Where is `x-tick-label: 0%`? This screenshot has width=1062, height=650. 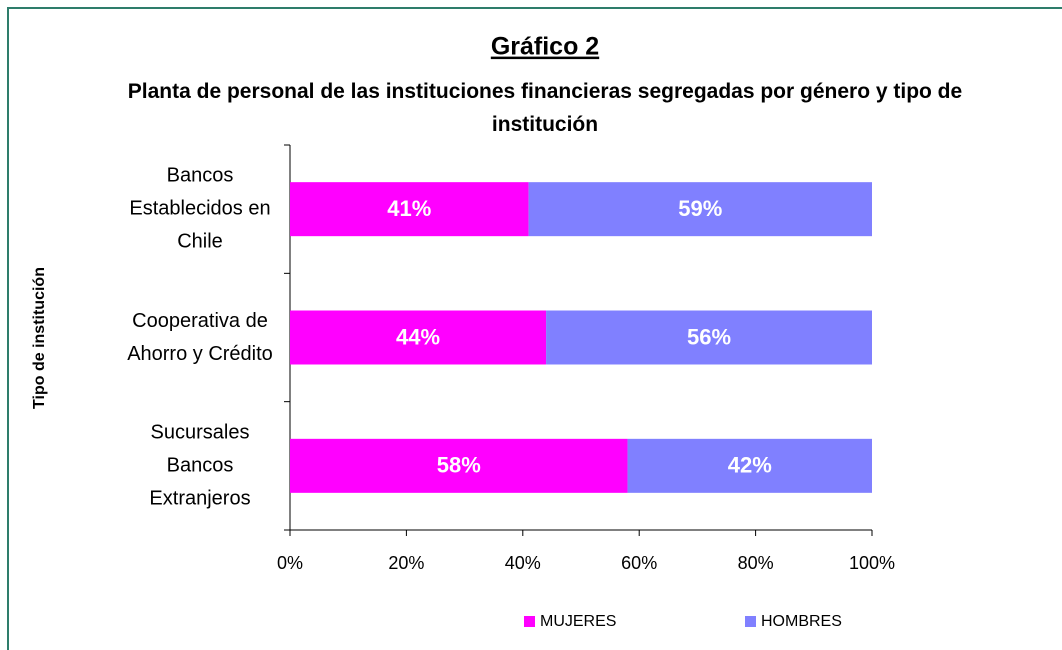
x-tick-label: 0% is located at coordinates (290, 563).